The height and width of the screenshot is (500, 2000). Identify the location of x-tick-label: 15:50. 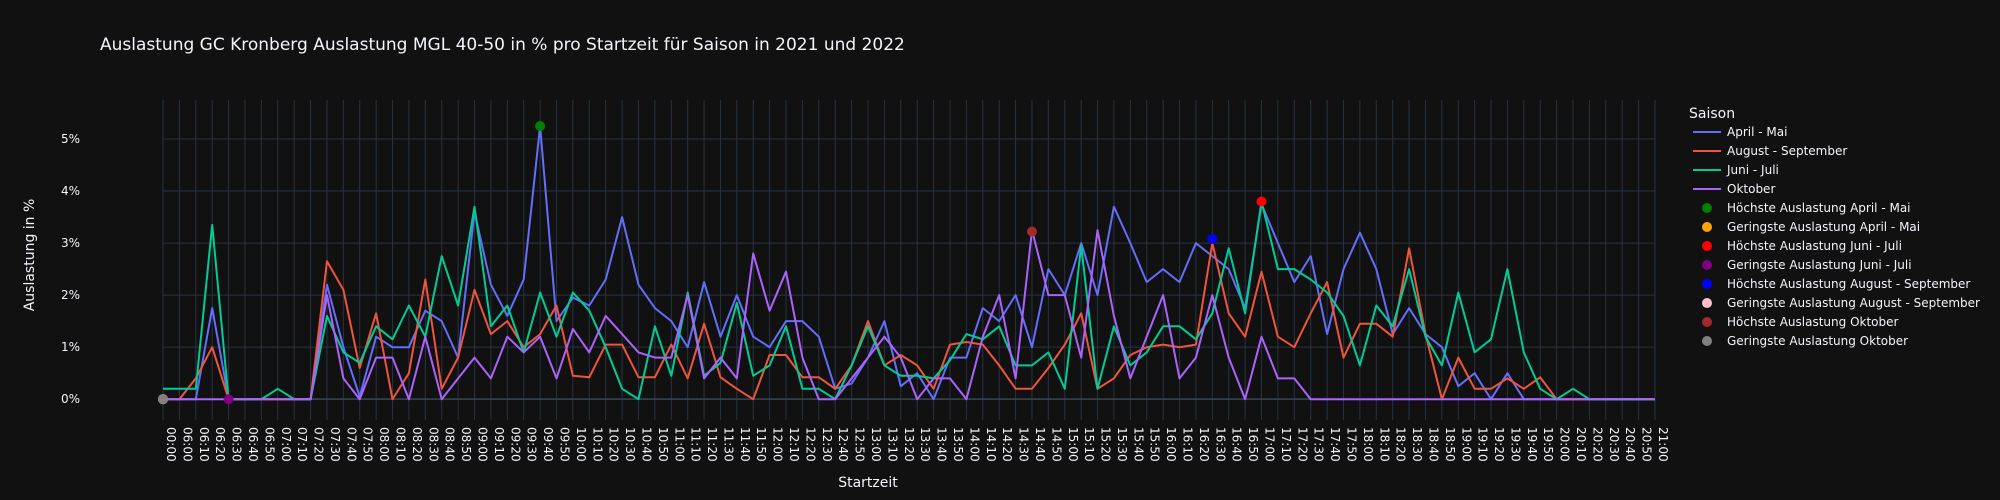
(1155, 444).